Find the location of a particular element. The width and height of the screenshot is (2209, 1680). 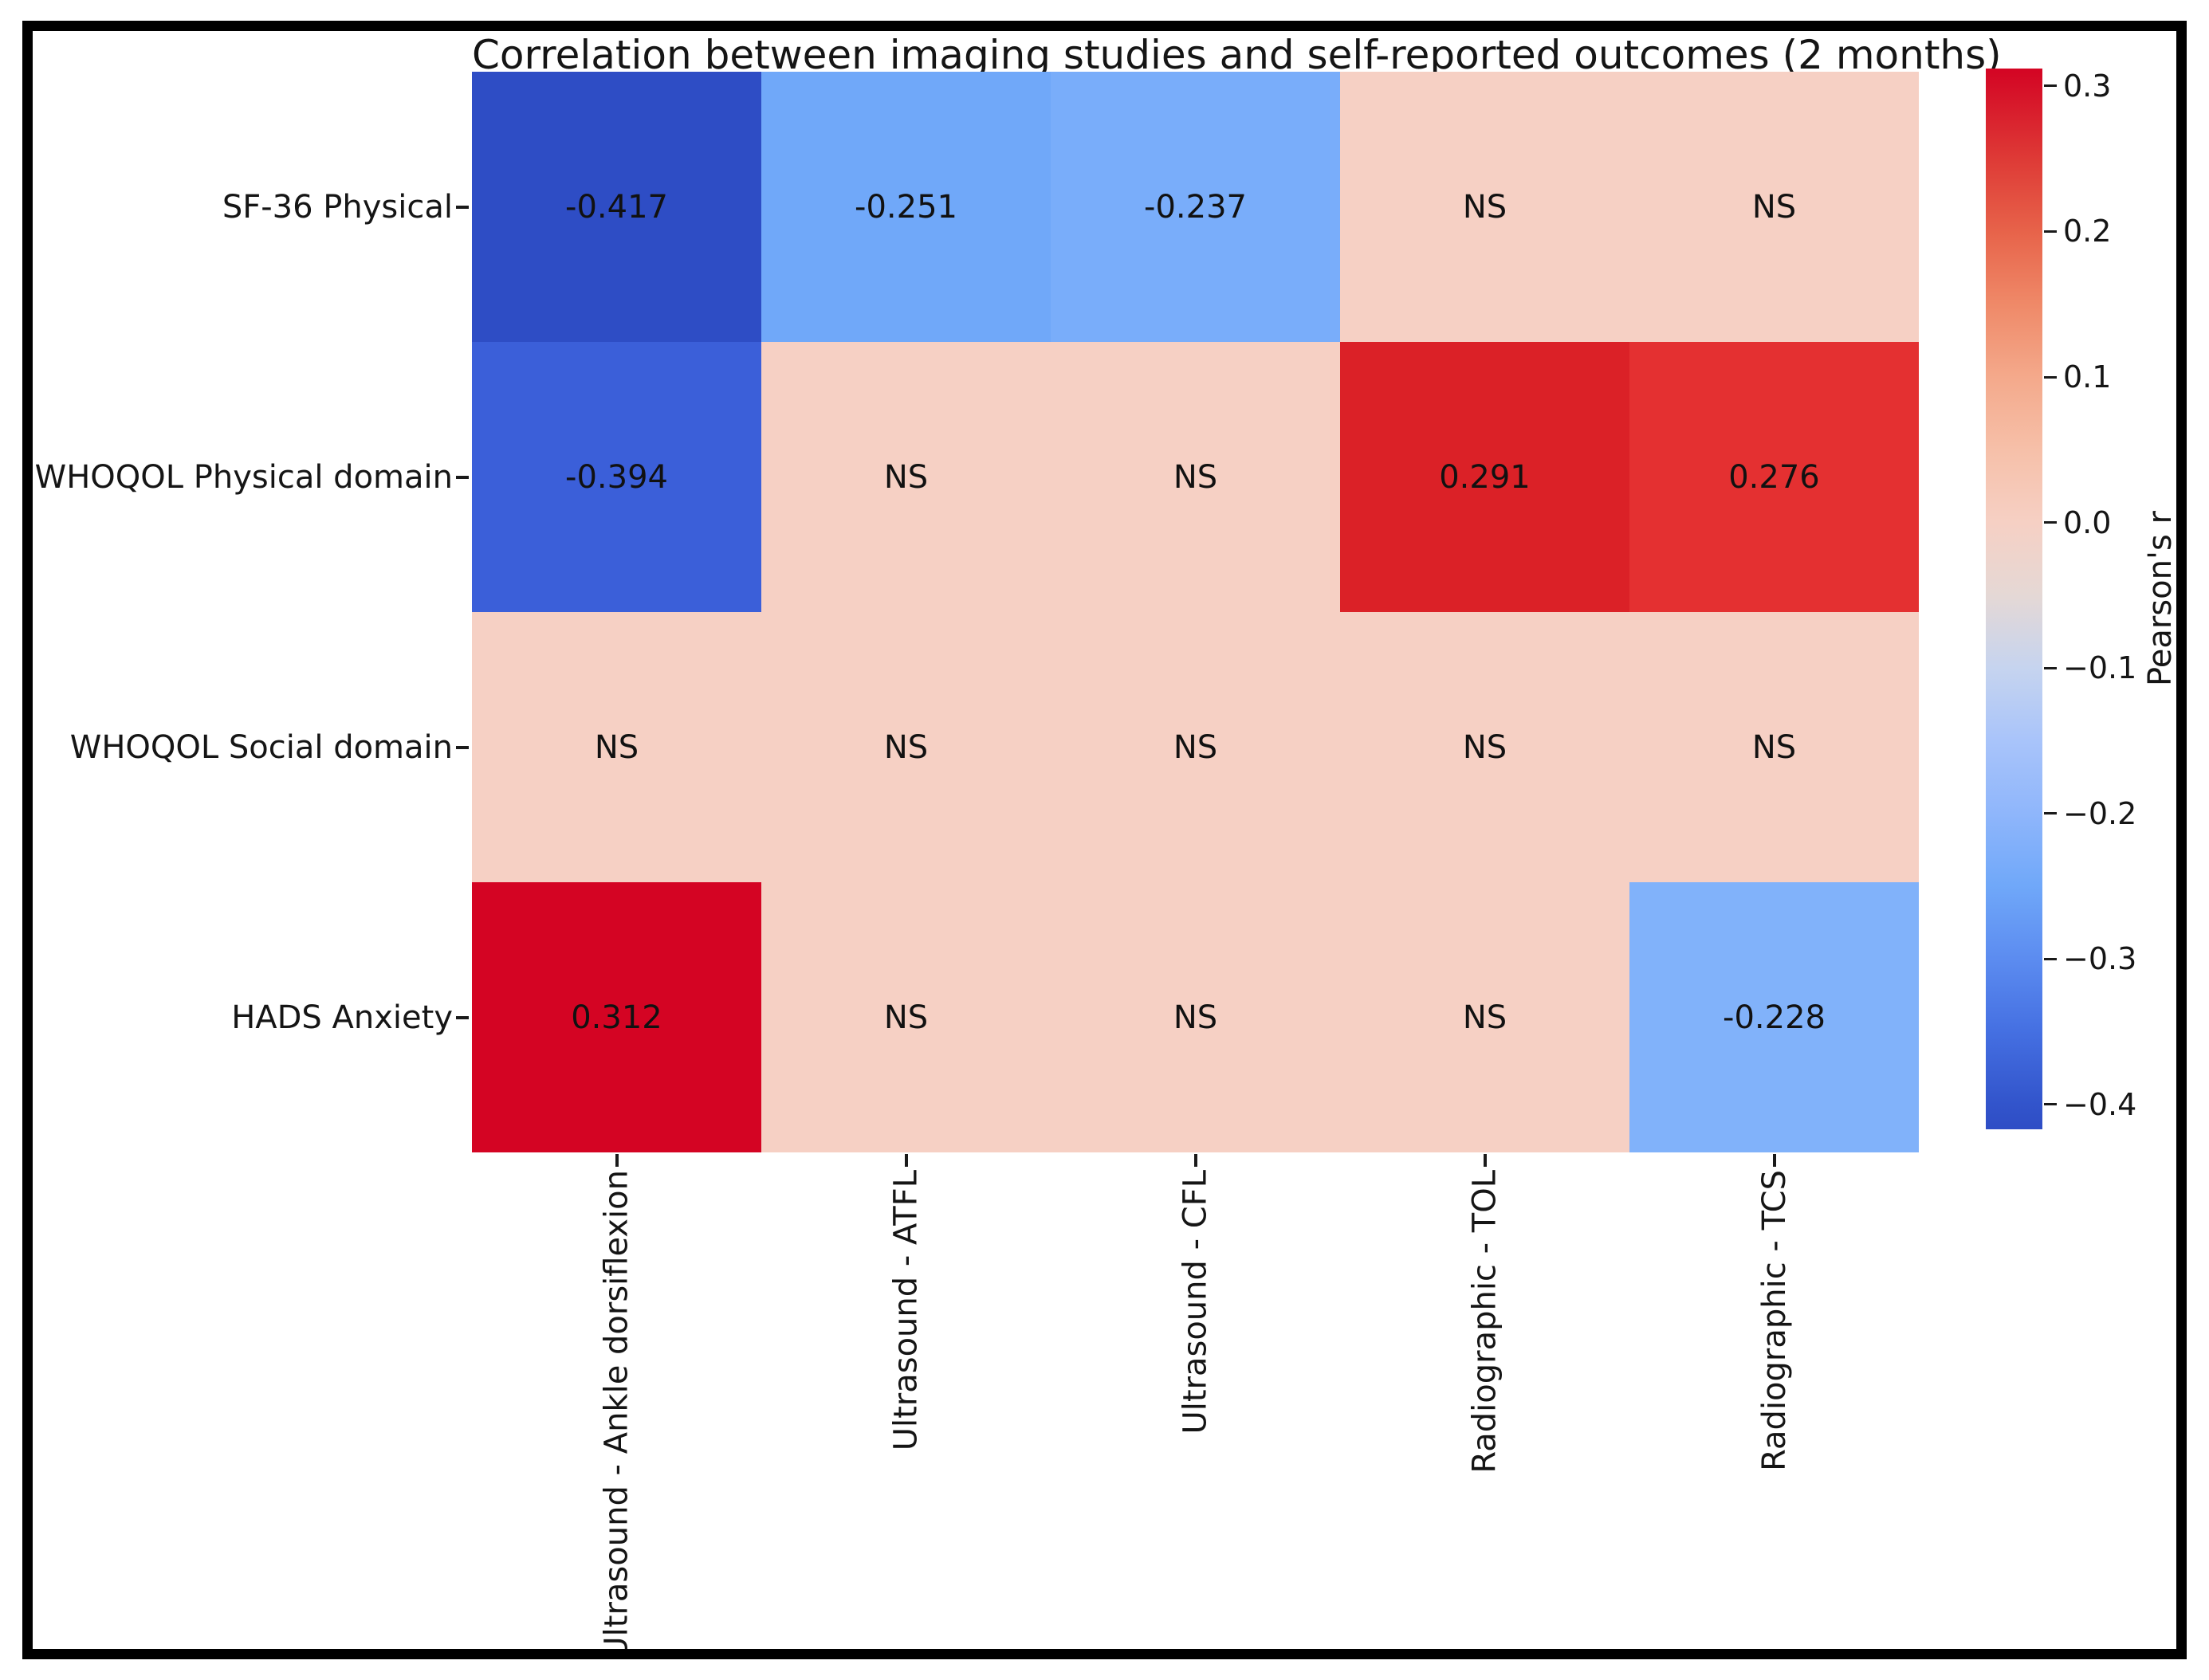

column-label-wrap: Ultrasound - CFL is located at coordinates (1195, 1409).